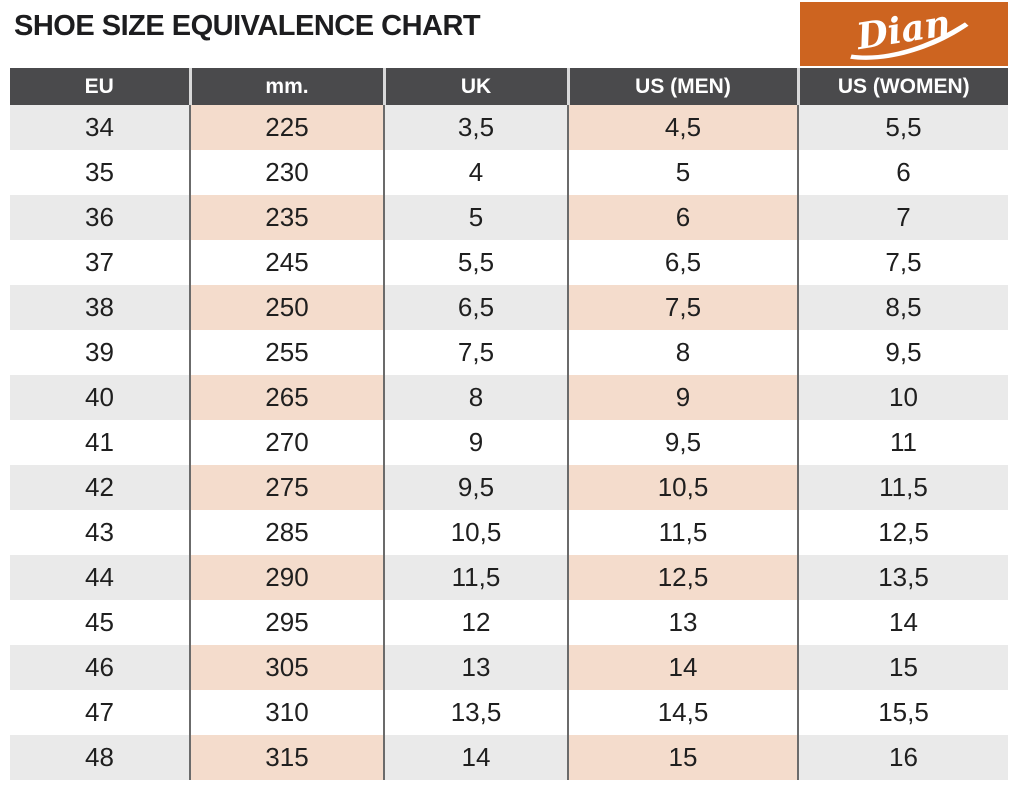  What do you see at coordinates (682, 667) in the screenshot?
I see `cell-us_men: 14` at bounding box center [682, 667].